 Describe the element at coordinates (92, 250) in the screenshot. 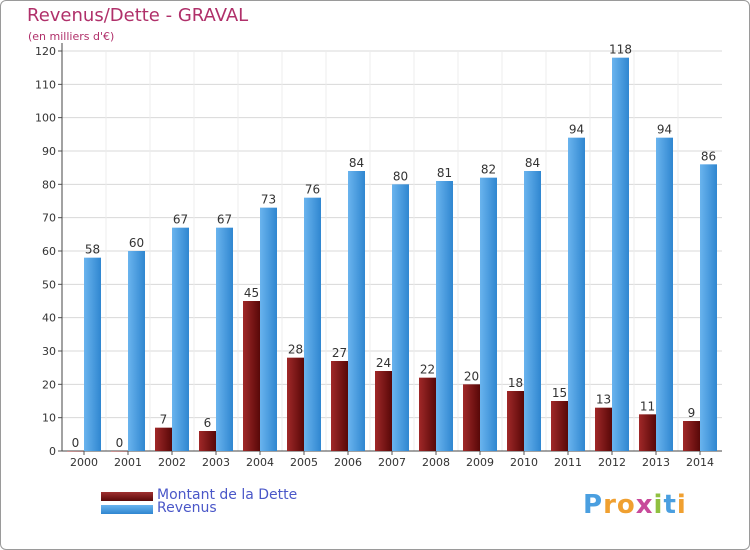

I see `data-label-revenus: 58` at that location.